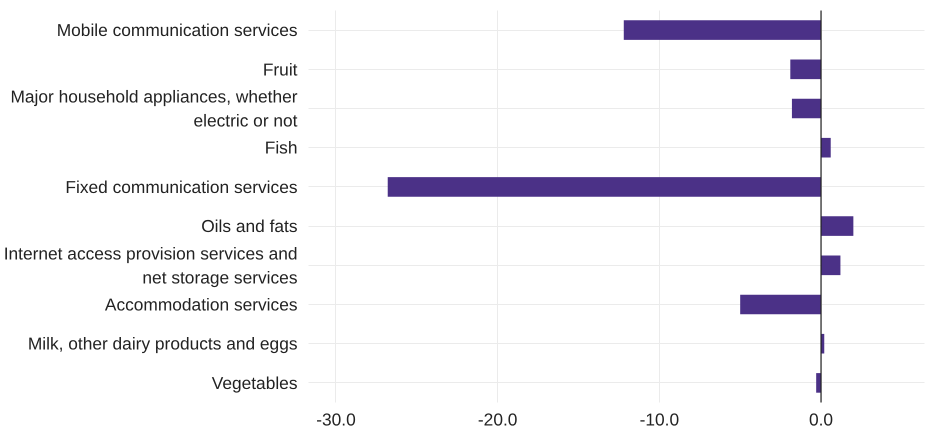 This screenshot has height=428, width=926. Describe the element at coordinates (181, 186) in the screenshot. I see `y-tick-label: Fixed communication services` at that location.